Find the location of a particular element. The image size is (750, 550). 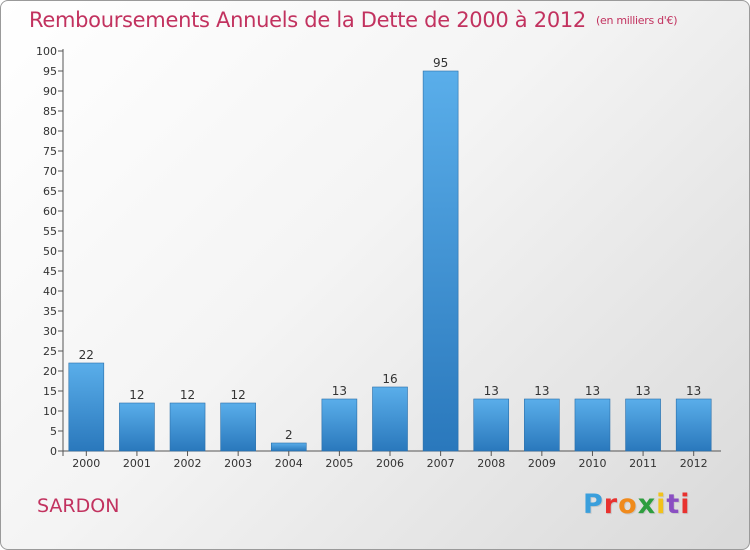

x-tick-label: 2006 is located at coordinates (390, 463).